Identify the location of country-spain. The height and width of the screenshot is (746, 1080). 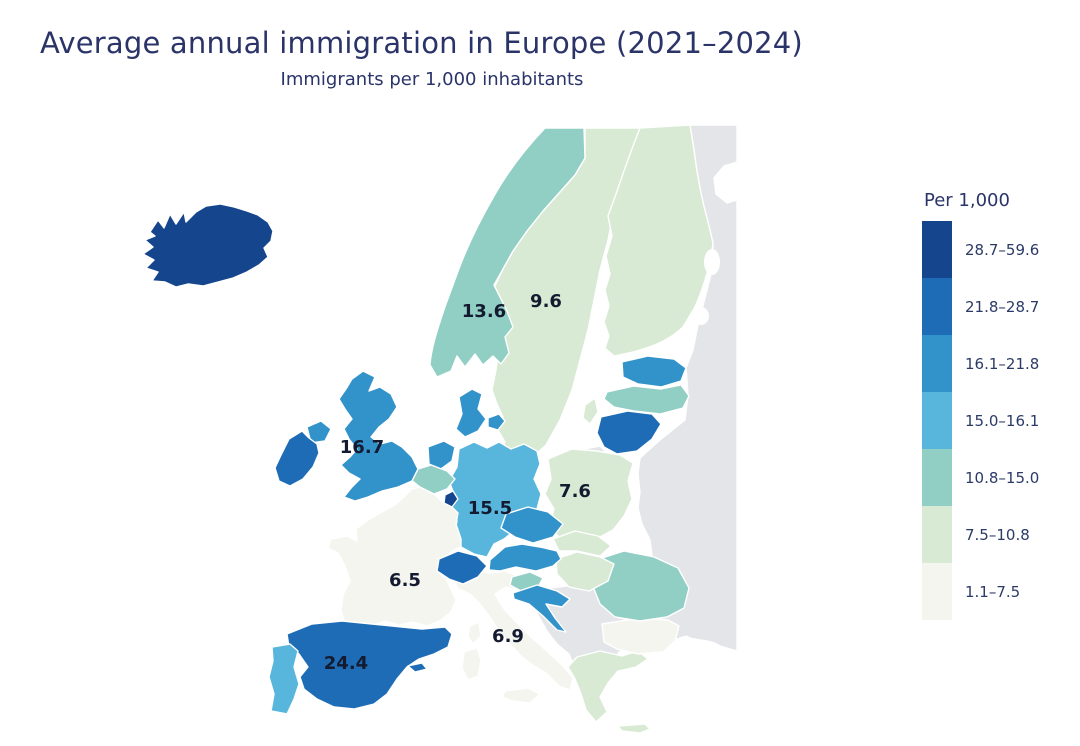
(369, 665).